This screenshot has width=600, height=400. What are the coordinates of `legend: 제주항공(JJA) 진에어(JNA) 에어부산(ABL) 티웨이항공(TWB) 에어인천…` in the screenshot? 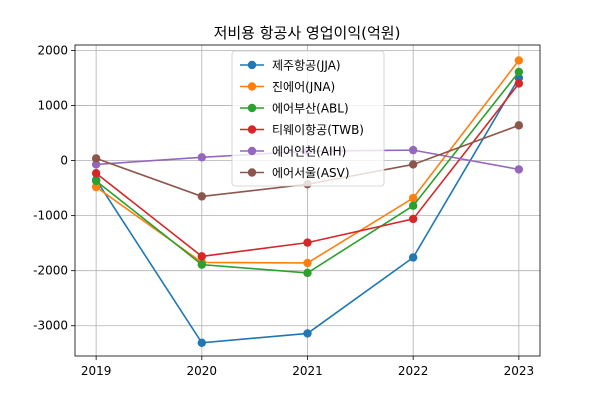 It's located at (308, 118).